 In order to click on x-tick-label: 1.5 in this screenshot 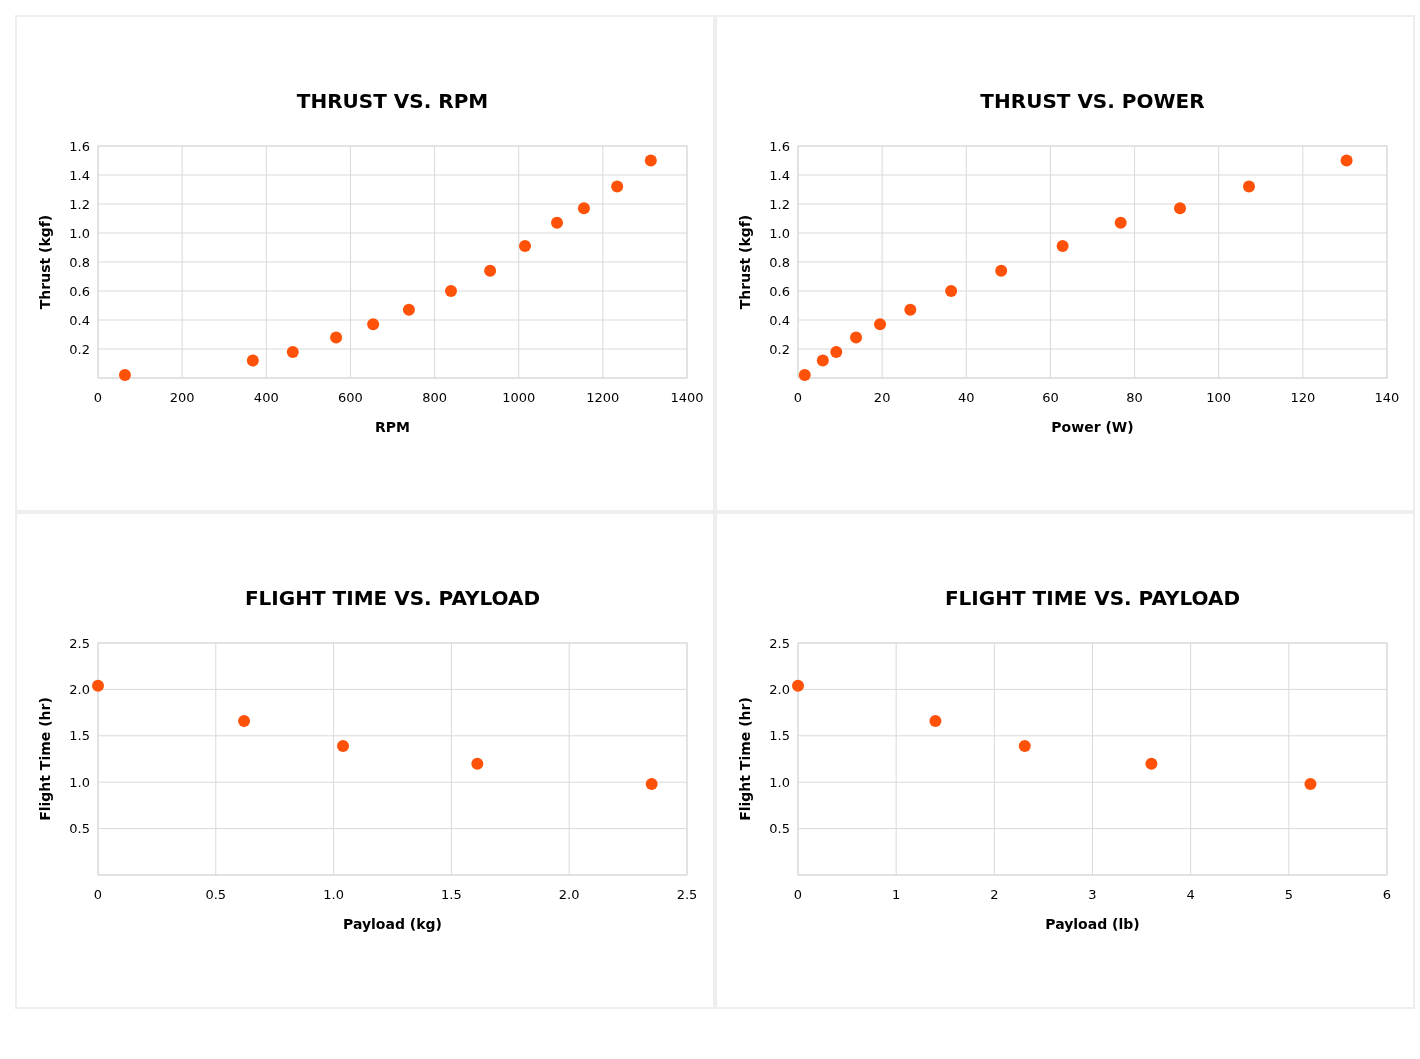, I will do `click(451, 894)`.